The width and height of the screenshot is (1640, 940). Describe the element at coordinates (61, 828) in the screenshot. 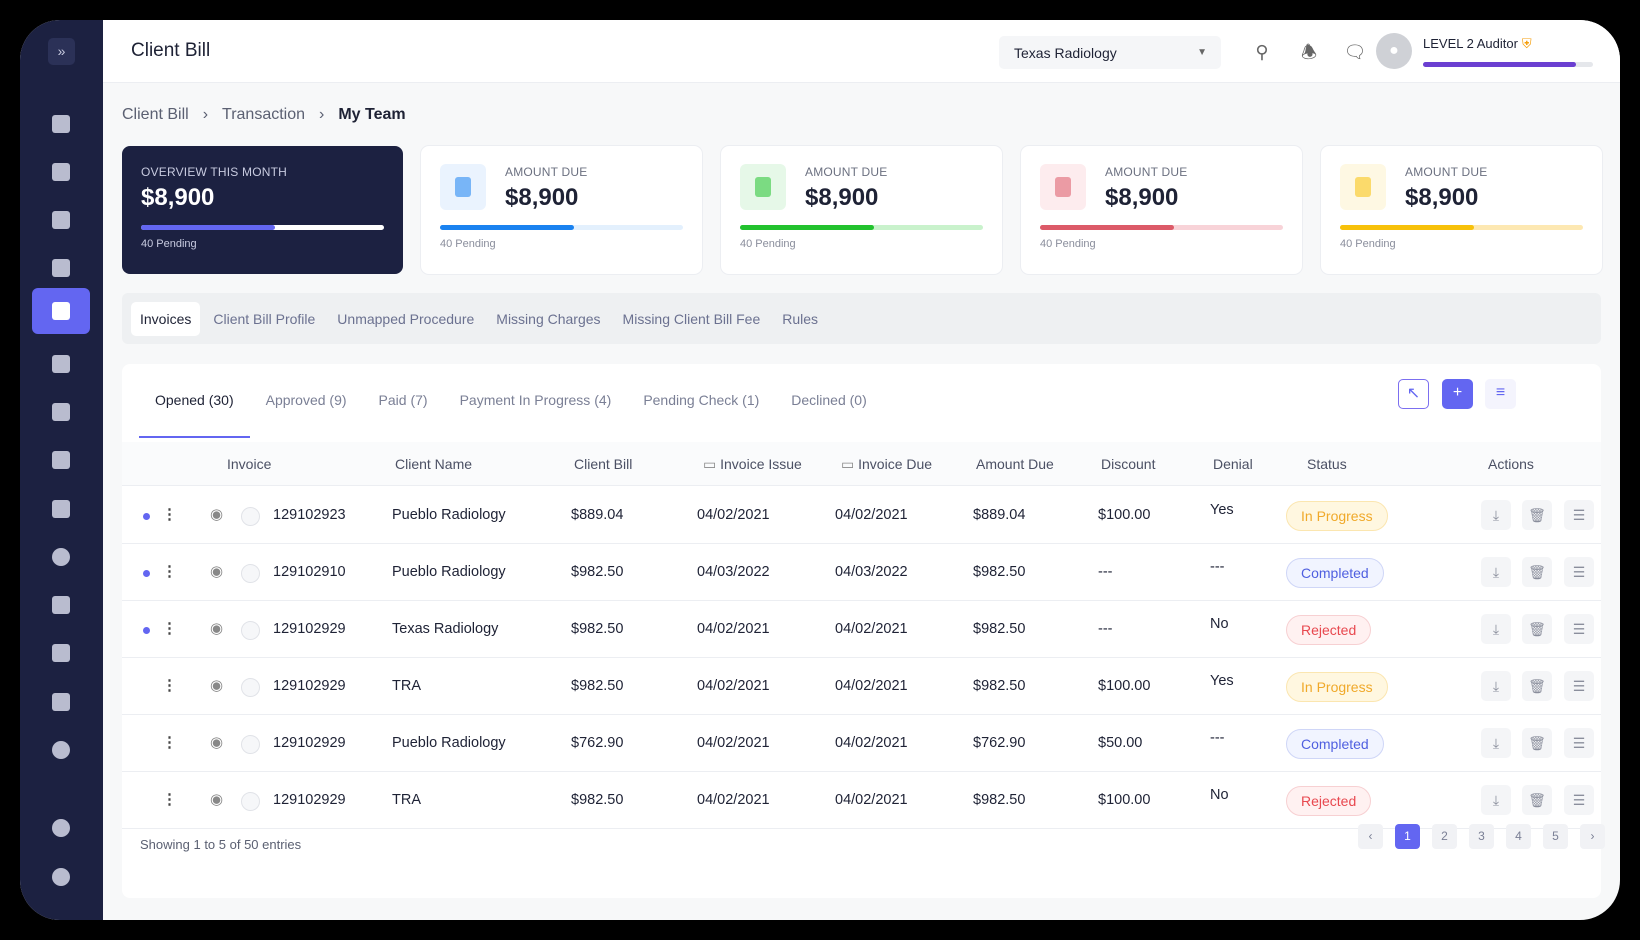

I see `sidebar-item-help` at that location.